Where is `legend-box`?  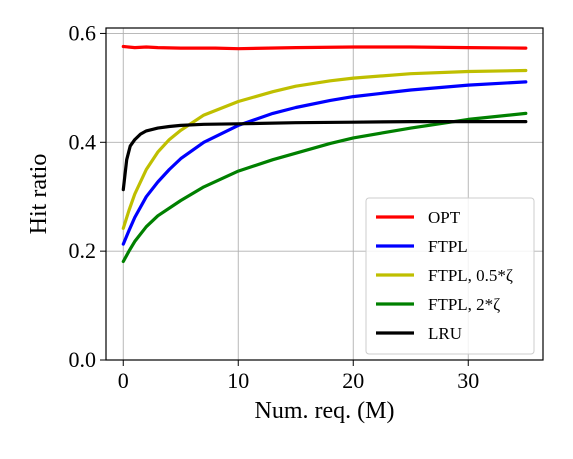
legend-box is located at coordinates (450, 276).